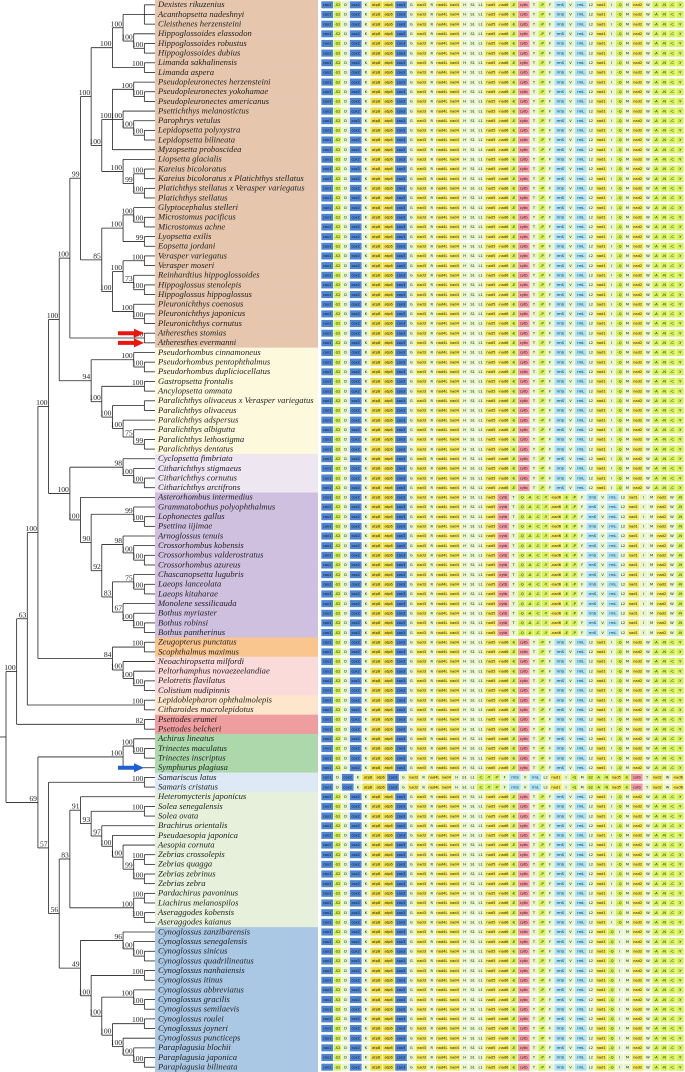 This screenshot has height=1072, width=685. I want to click on gene-label: -A, so click(530, 575).